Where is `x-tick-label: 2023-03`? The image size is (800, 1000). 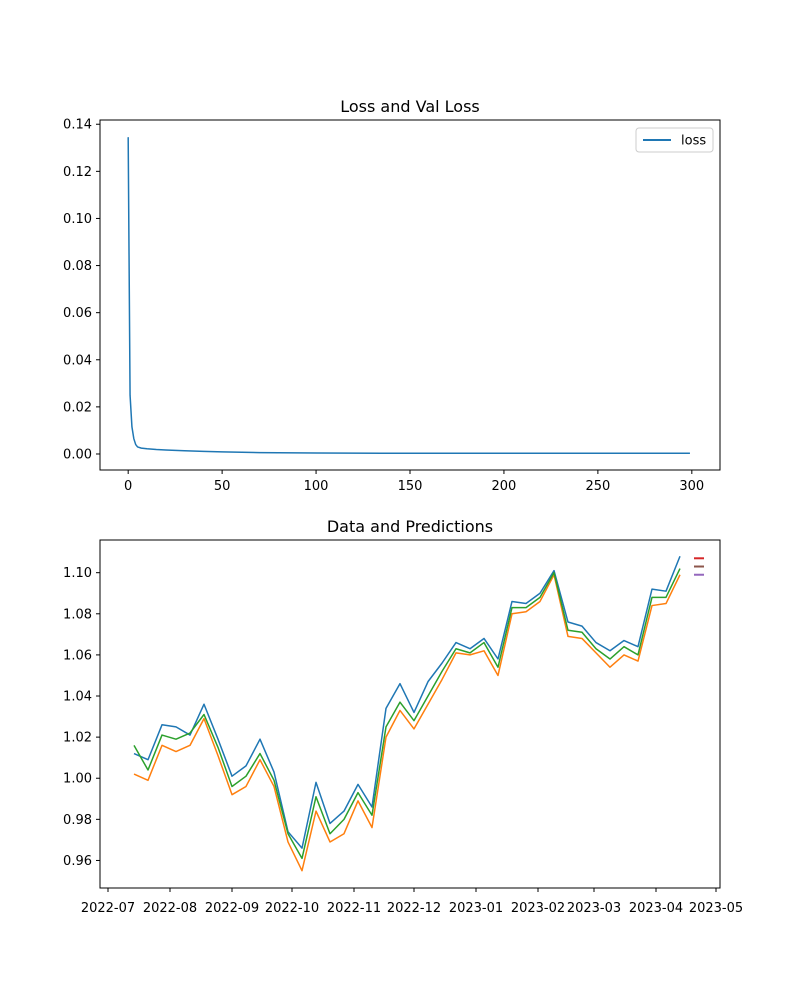 x-tick-label: 2023-03 is located at coordinates (594, 908).